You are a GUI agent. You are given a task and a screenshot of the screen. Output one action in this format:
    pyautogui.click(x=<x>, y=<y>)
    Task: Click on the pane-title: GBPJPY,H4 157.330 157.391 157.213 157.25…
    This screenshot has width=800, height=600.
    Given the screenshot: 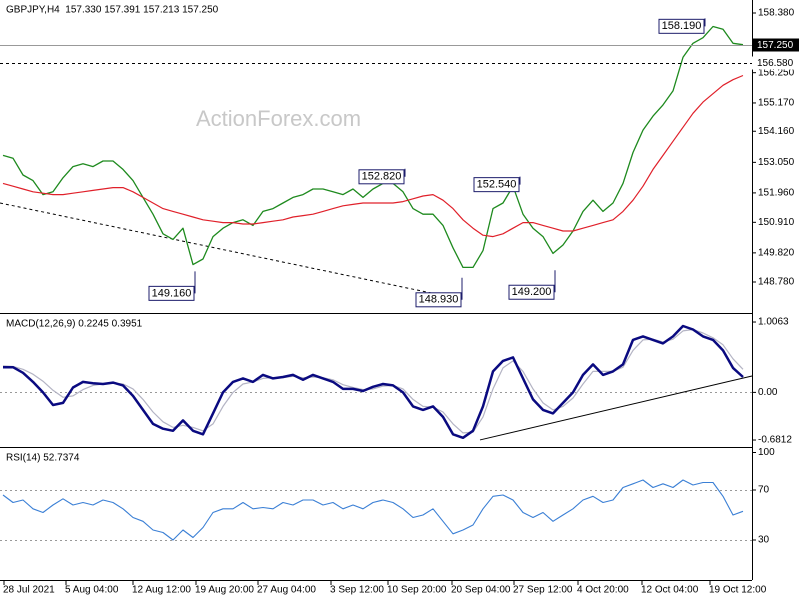 What is the action you would take?
    pyautogui.click(x=112, y=10)
    